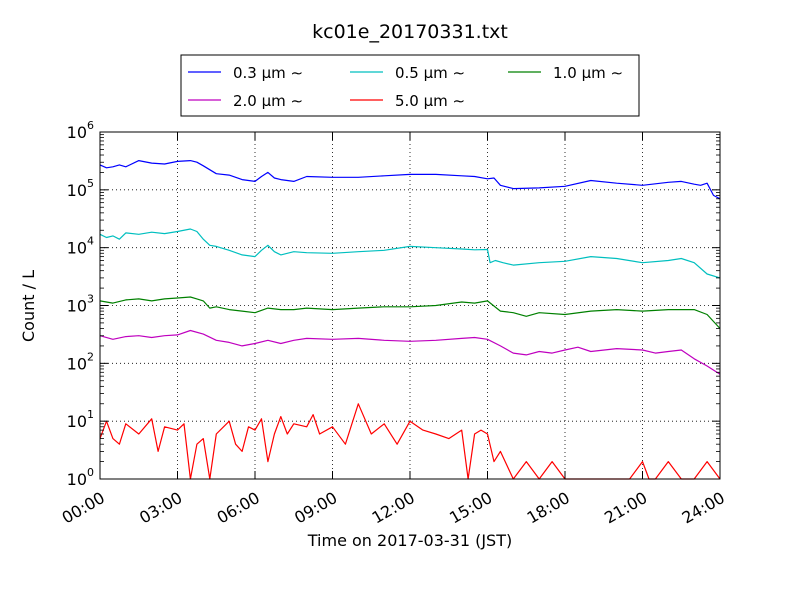  What do you see at coordinates (588, 73) in the screenshot?
I see `legend-label-2: 1.0 μm ∼` at bounding box center [588, 73].